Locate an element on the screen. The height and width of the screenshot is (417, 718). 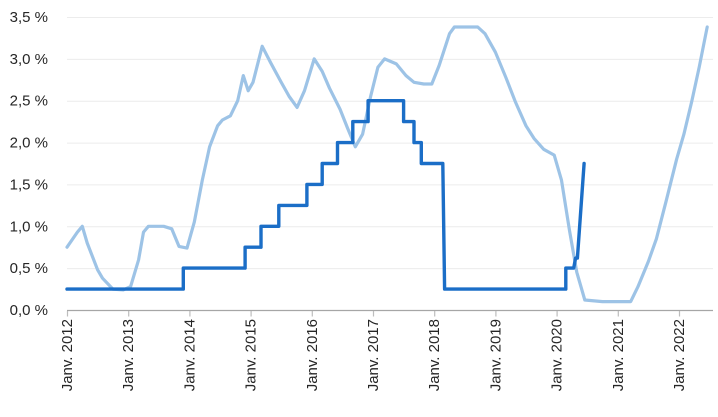
x-axis-tick-label: Janv. 2019 is located at coordinates (495, 355).